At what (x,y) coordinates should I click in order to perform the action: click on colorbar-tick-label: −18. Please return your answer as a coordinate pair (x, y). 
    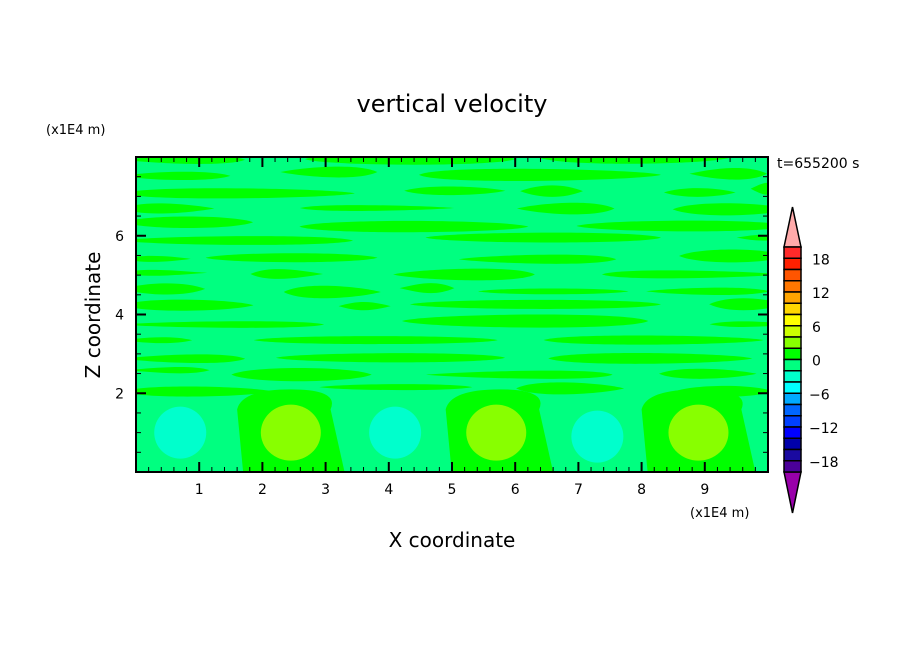
    Looking at the image, I should click on (824, 463).